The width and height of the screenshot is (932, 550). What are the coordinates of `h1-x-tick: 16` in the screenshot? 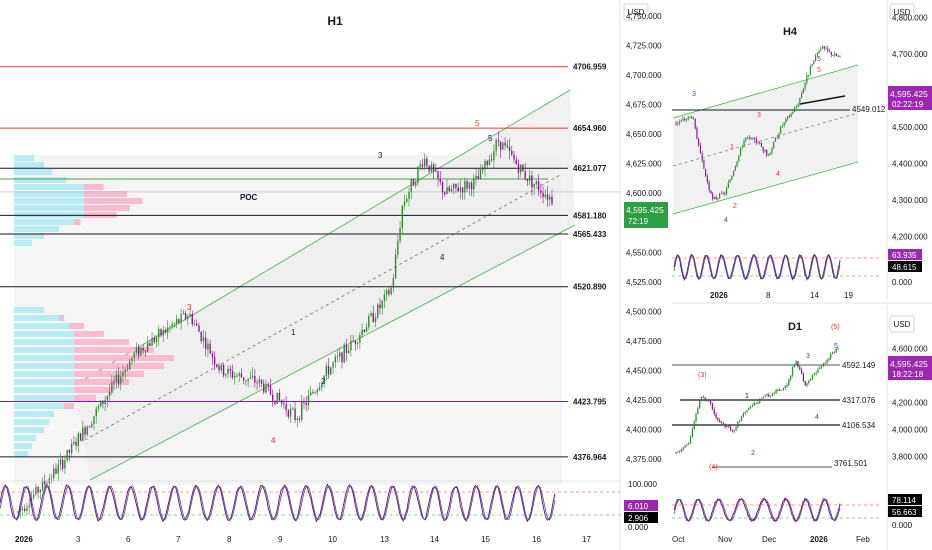 It's located at (536, 539).